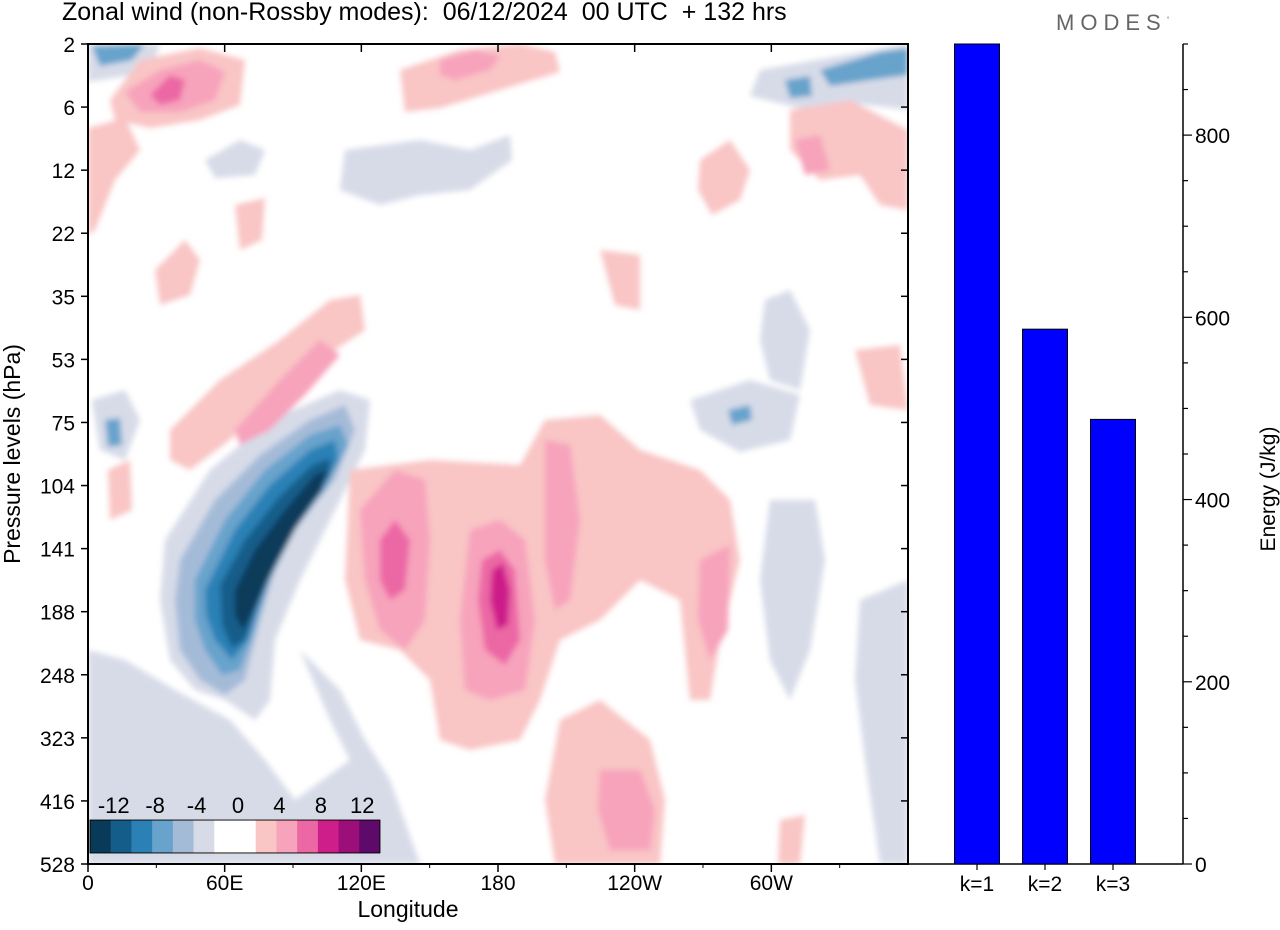 Image resolution: width=1280 pixels, height=930 pixels. I want to click on colorbar-tick-label: -4, so click(197, 805).